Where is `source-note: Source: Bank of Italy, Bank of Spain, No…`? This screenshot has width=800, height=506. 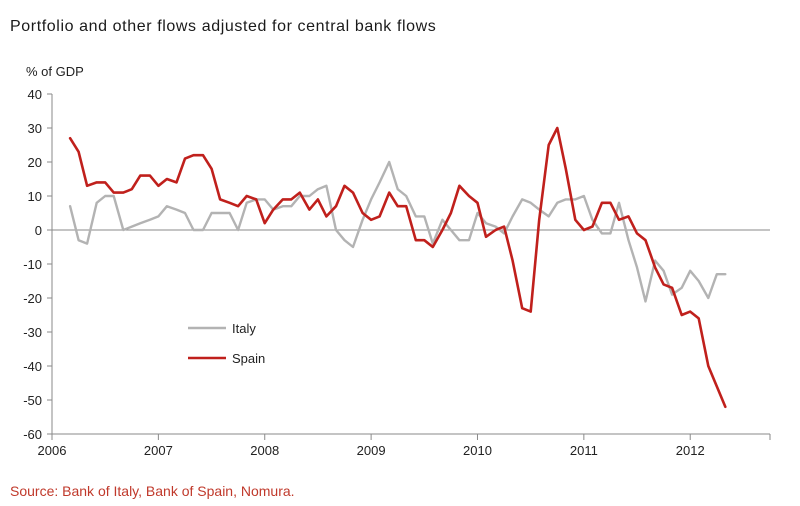
source-note: Source: Bank of Italy, Bank of Spain, No… is located at coordinates (152, 491).